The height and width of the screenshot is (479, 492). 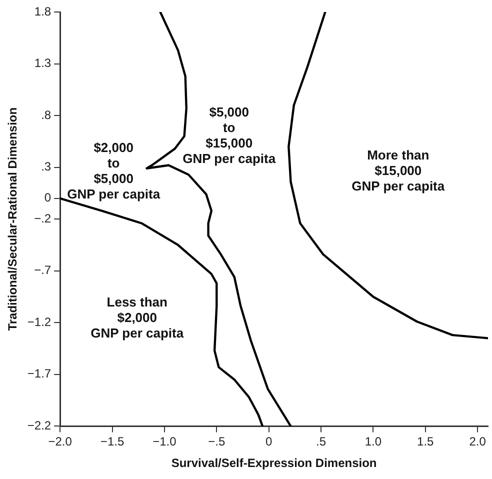 What do you see at coordinates (13, 219) in the screenshot?
I see `y-axis-title: Traditional/Secular-Rational Dimension` at bounding box center [13, 219].